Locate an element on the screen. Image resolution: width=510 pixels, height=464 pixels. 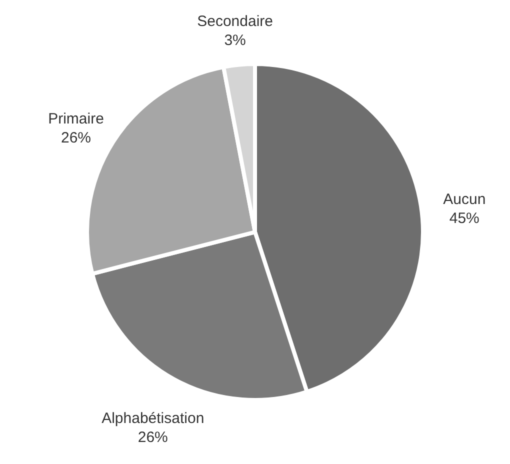
slice-label: Secondaire is located at coordinates (235, 21).